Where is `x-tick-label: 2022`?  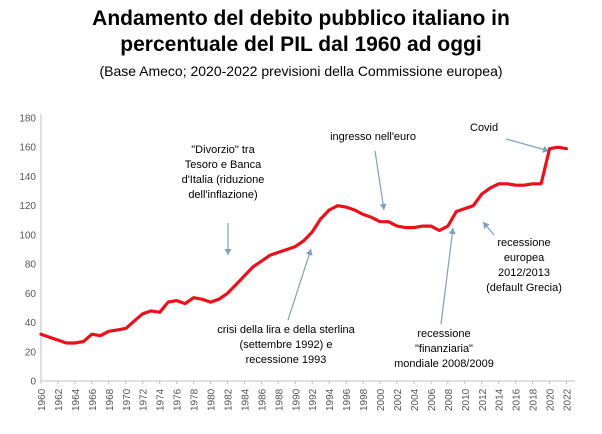 x-tick-label: 2022 is located at coordinates (568, 399).